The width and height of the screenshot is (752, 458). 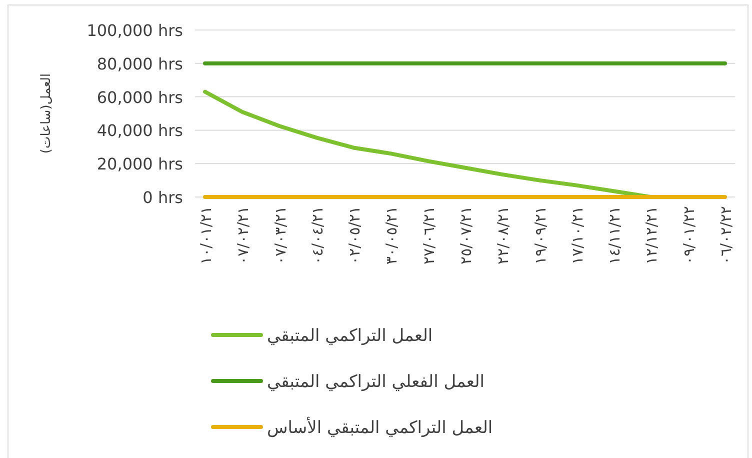 I want to click on legend-label: العمل التراكمي المتبقي الأساس, so click(x=380, y=427).